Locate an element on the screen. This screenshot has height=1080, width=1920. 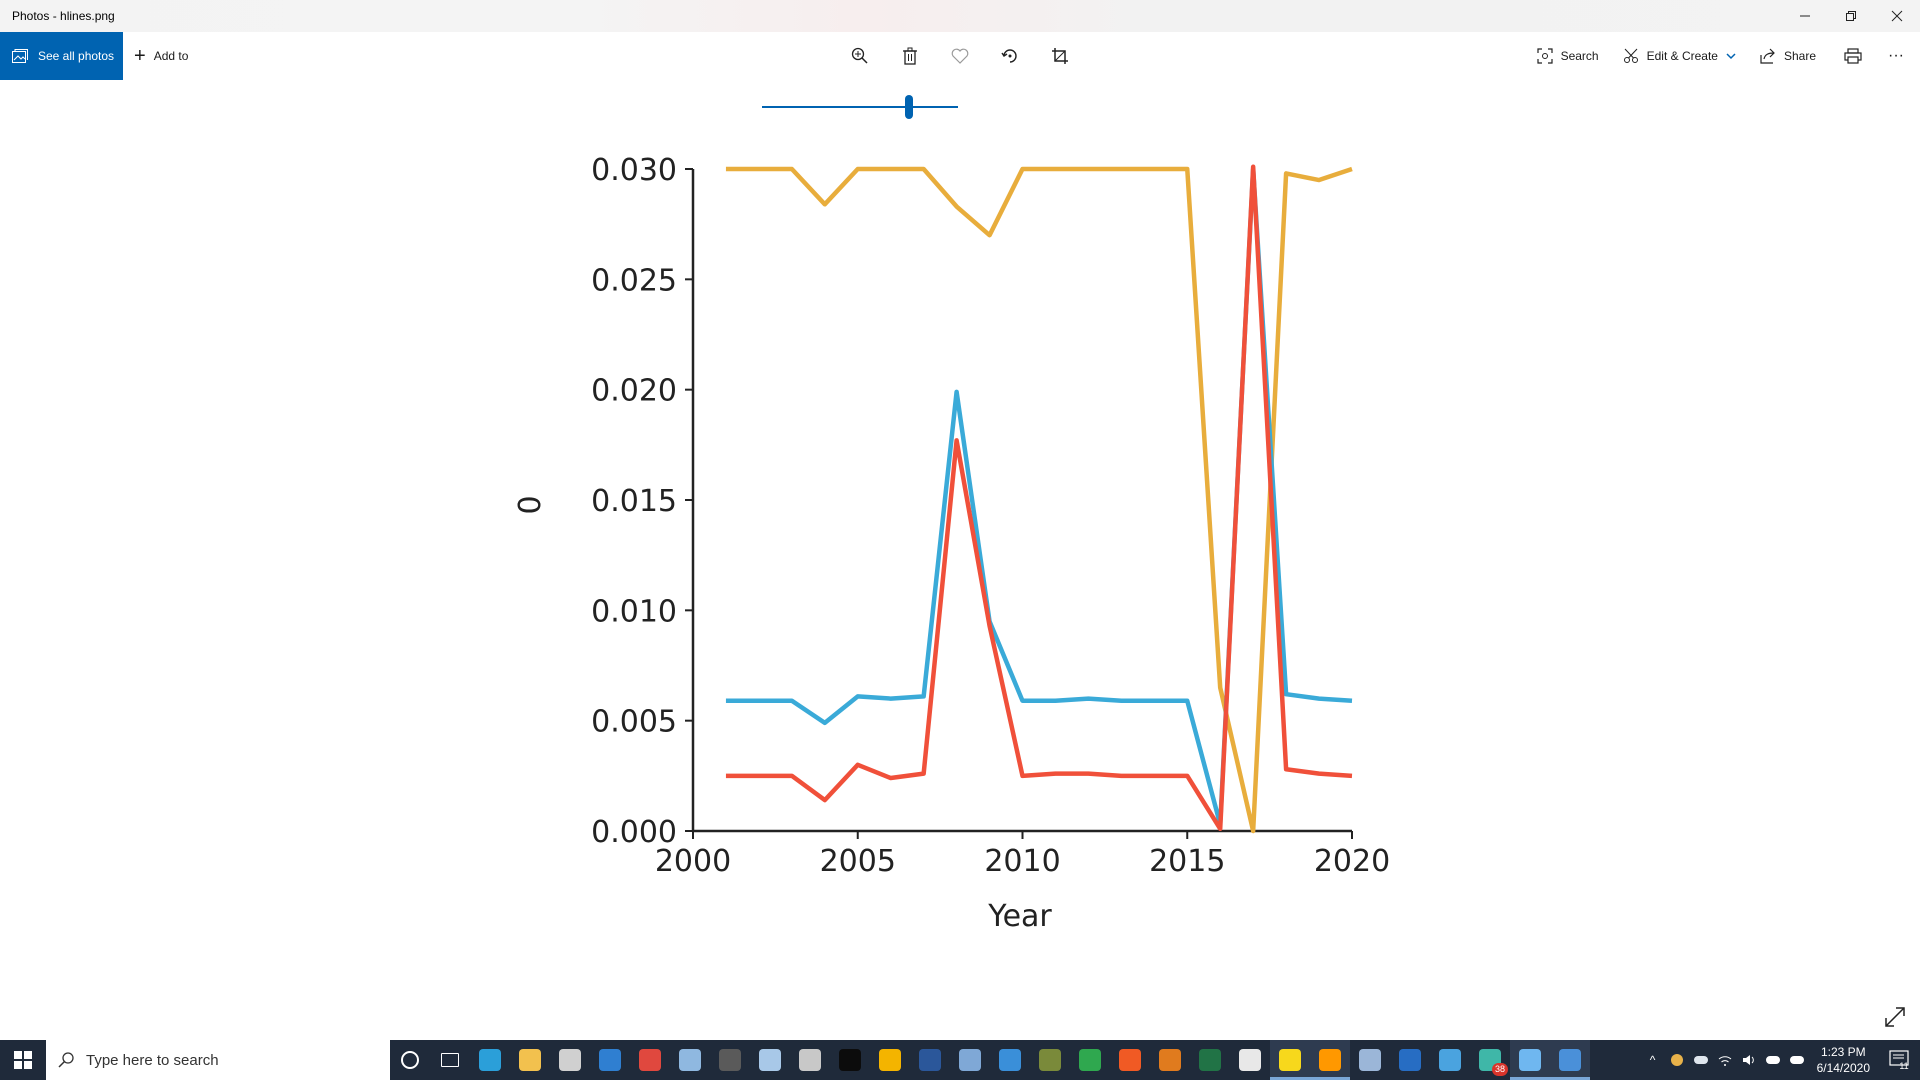
action-center-icon: 11 is located at coordinates (1900, 1060).